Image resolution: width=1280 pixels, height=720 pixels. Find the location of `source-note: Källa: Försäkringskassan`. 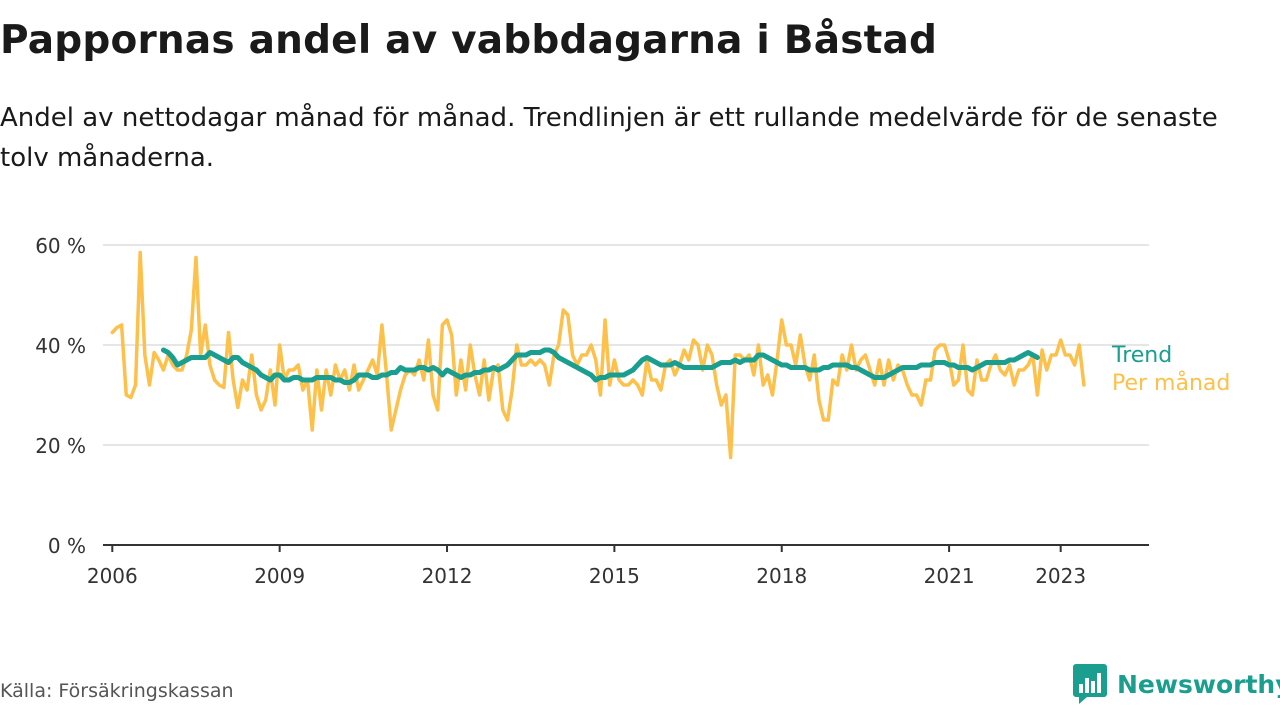

source-note: Källa: Försäkringskassan is located at coordinates (117, 691).